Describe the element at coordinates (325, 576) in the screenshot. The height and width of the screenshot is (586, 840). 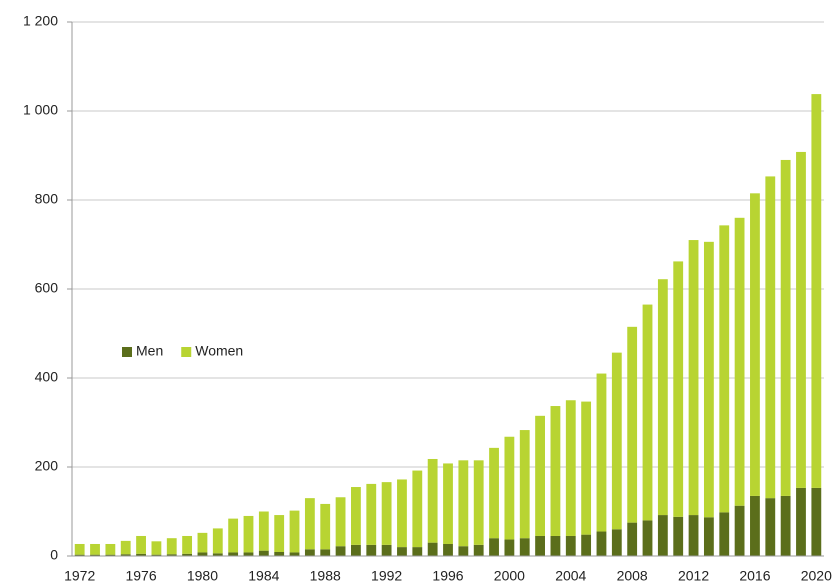
I see `x-tick-label: 1988` at that location.